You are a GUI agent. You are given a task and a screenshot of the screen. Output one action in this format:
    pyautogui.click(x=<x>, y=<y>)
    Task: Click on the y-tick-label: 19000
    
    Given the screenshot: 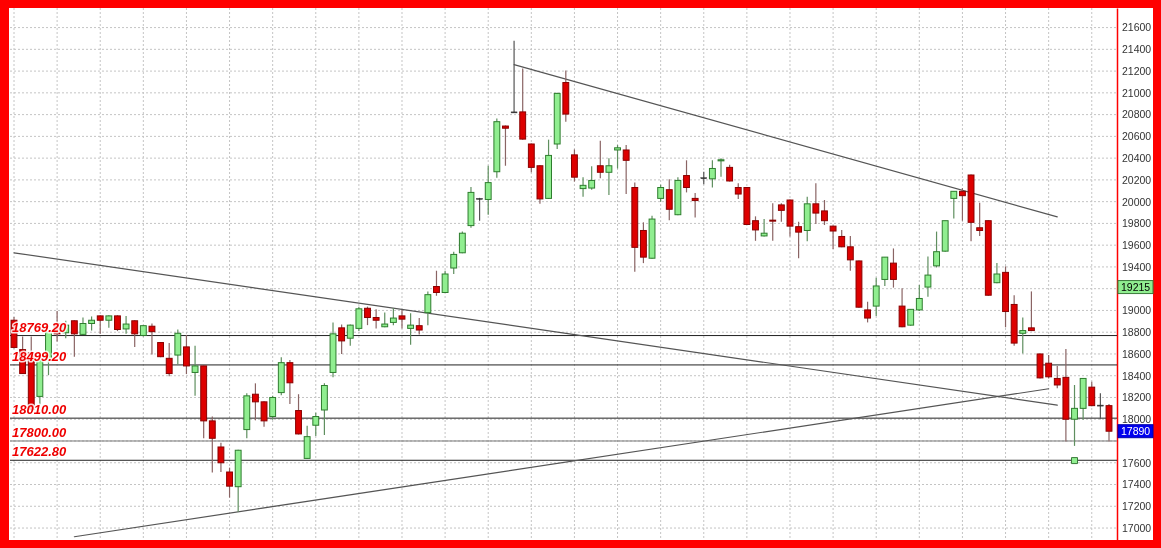 What is the action you would take?
    pyautogui.click(x=1137, y=310)
    